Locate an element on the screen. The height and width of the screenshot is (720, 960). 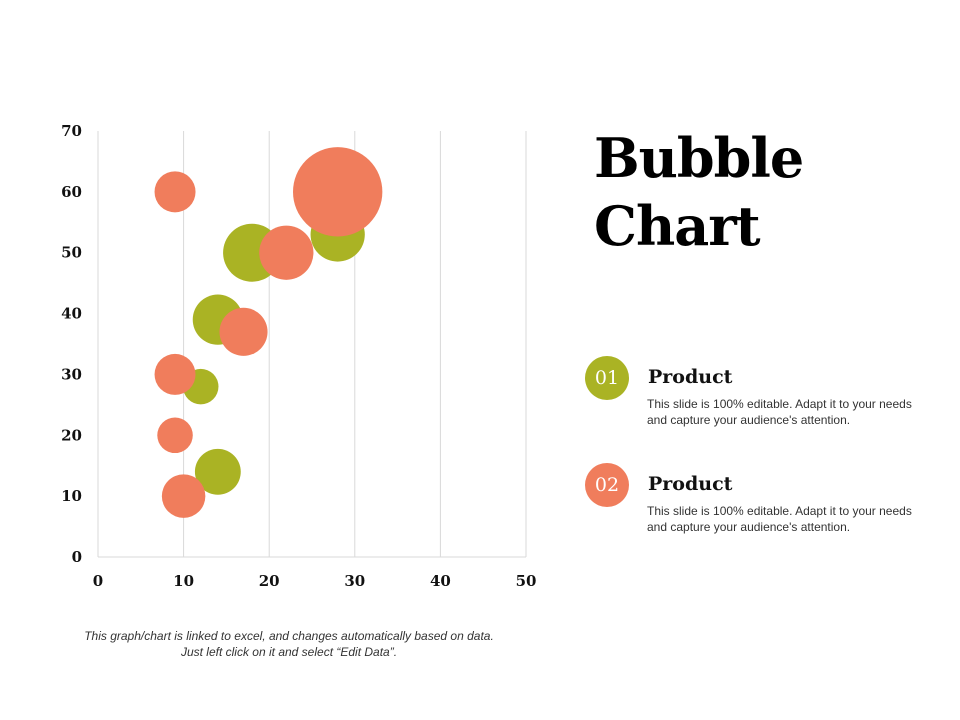
slide-title: Bubble Chart is located at coordinates (699, 192).